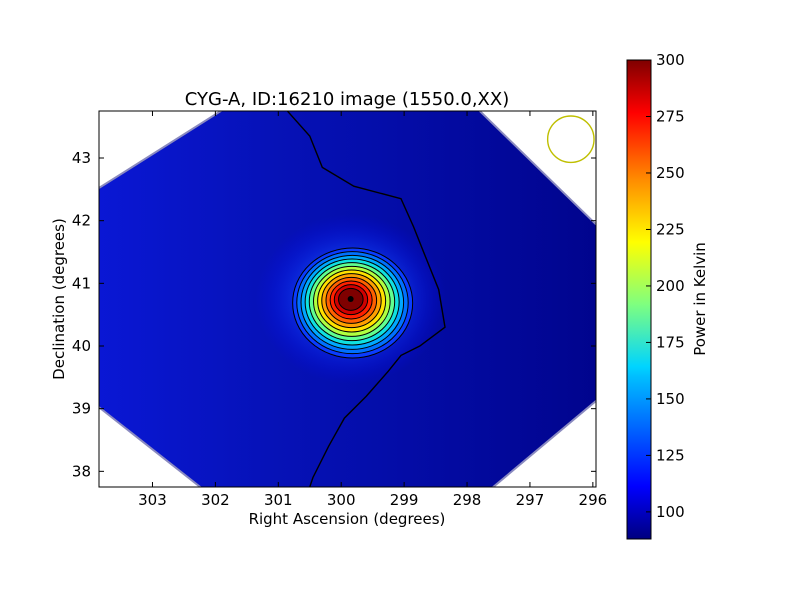 This screenshot has width=800, height=600. Describe the element at coordinates (670, 286) in the screenshot. I see `colorbar-tick-label: 200` at that location.